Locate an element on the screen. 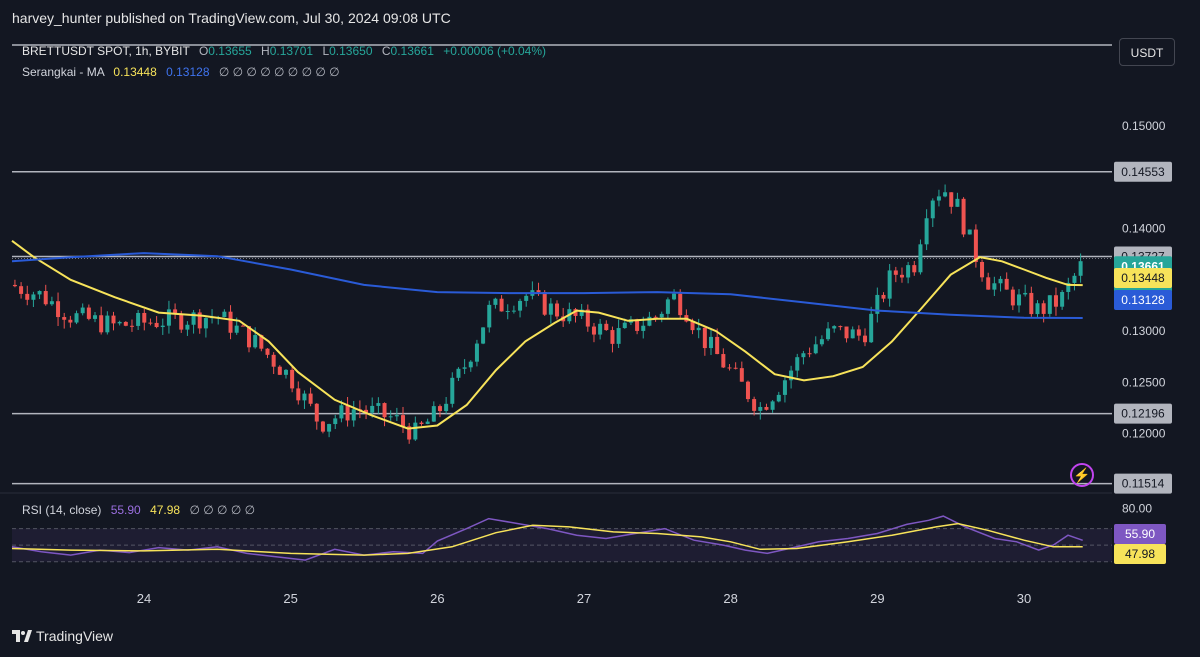  symbol-label: BRETTUSDT SPOT, 1h, BYBIT is located at coordinates (106, 51).